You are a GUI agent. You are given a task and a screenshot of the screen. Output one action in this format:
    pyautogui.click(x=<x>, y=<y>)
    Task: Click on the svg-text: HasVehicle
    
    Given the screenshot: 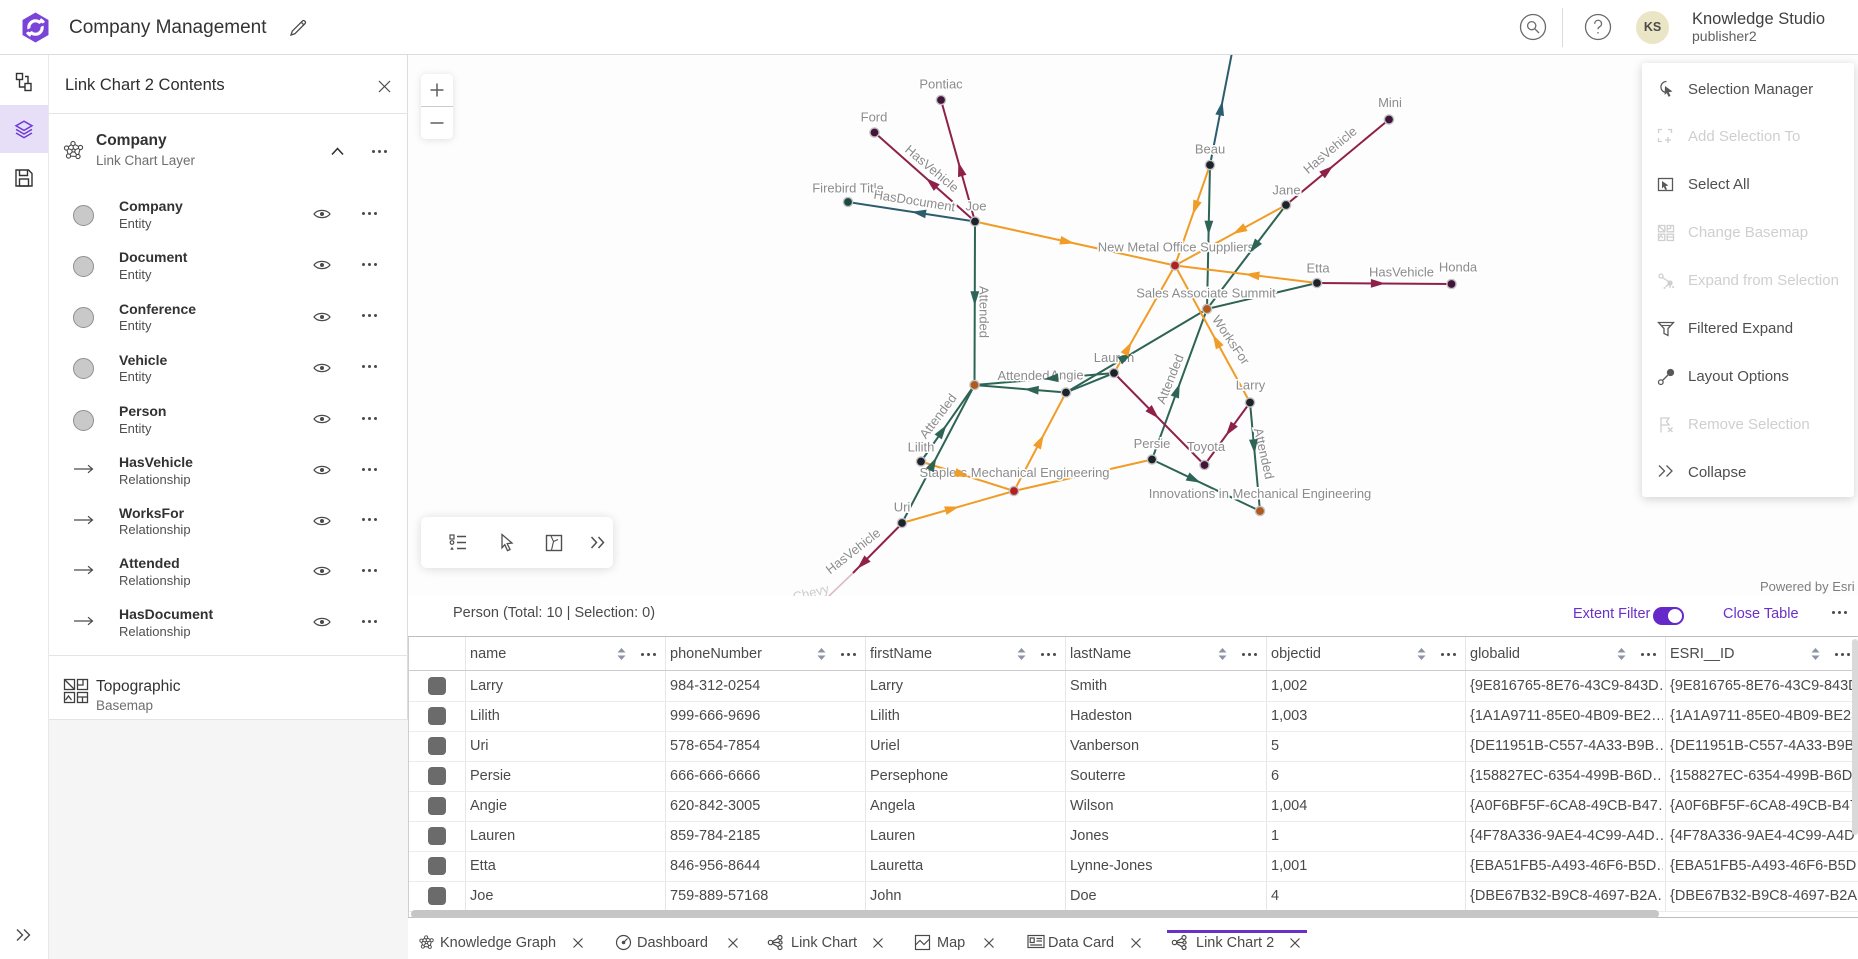 What is the action you would take?
    pyautogui.click(x=1401, y=271)
    